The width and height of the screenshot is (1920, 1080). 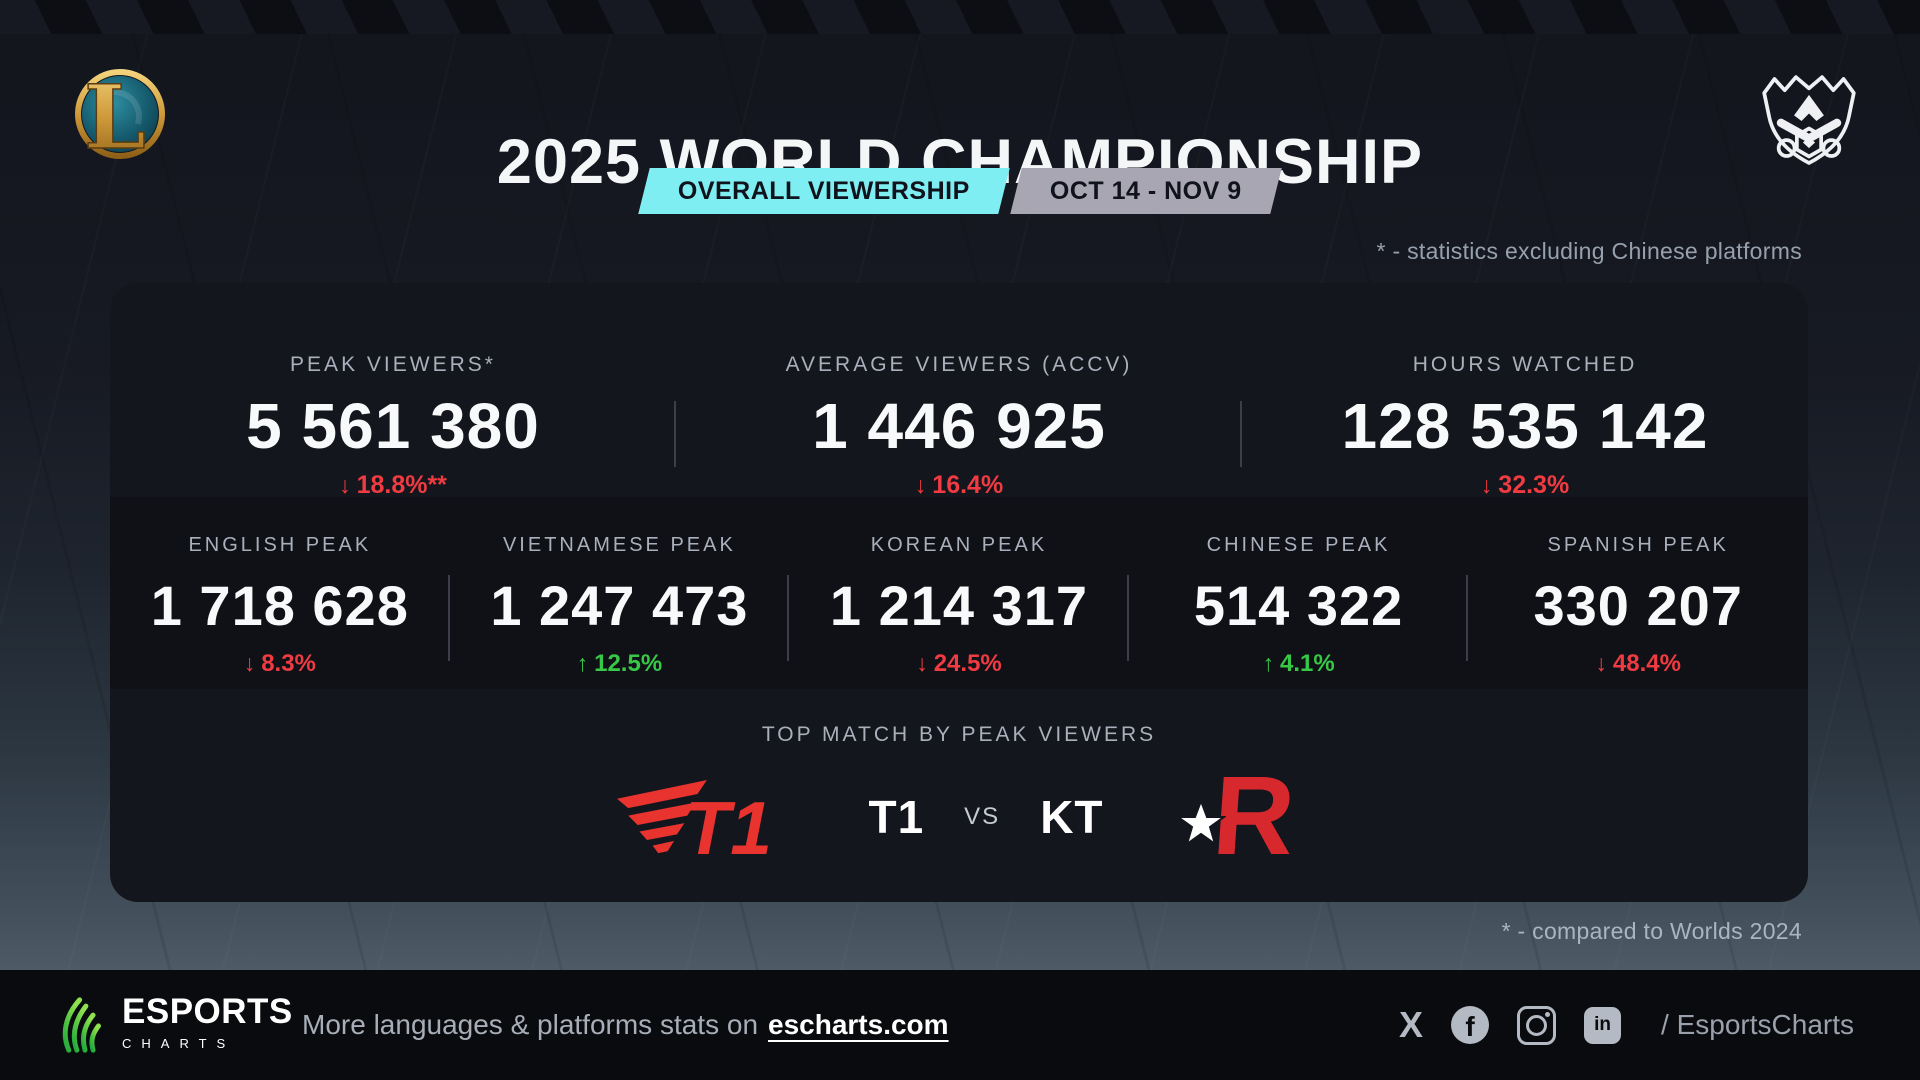 I want to click on stat-label: ENGLISH PEAK, so click(x=280, y=545).